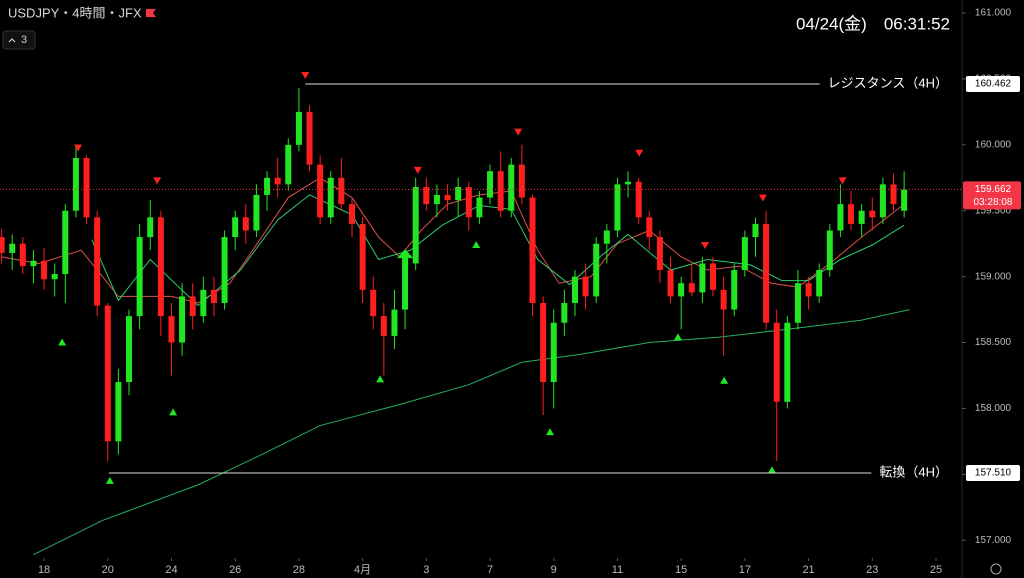 This screenshot has height=578, width=1024. Describe the element at coordinates (936, 570) in the screenshot. I see `x-tick-label: 25` at that location.